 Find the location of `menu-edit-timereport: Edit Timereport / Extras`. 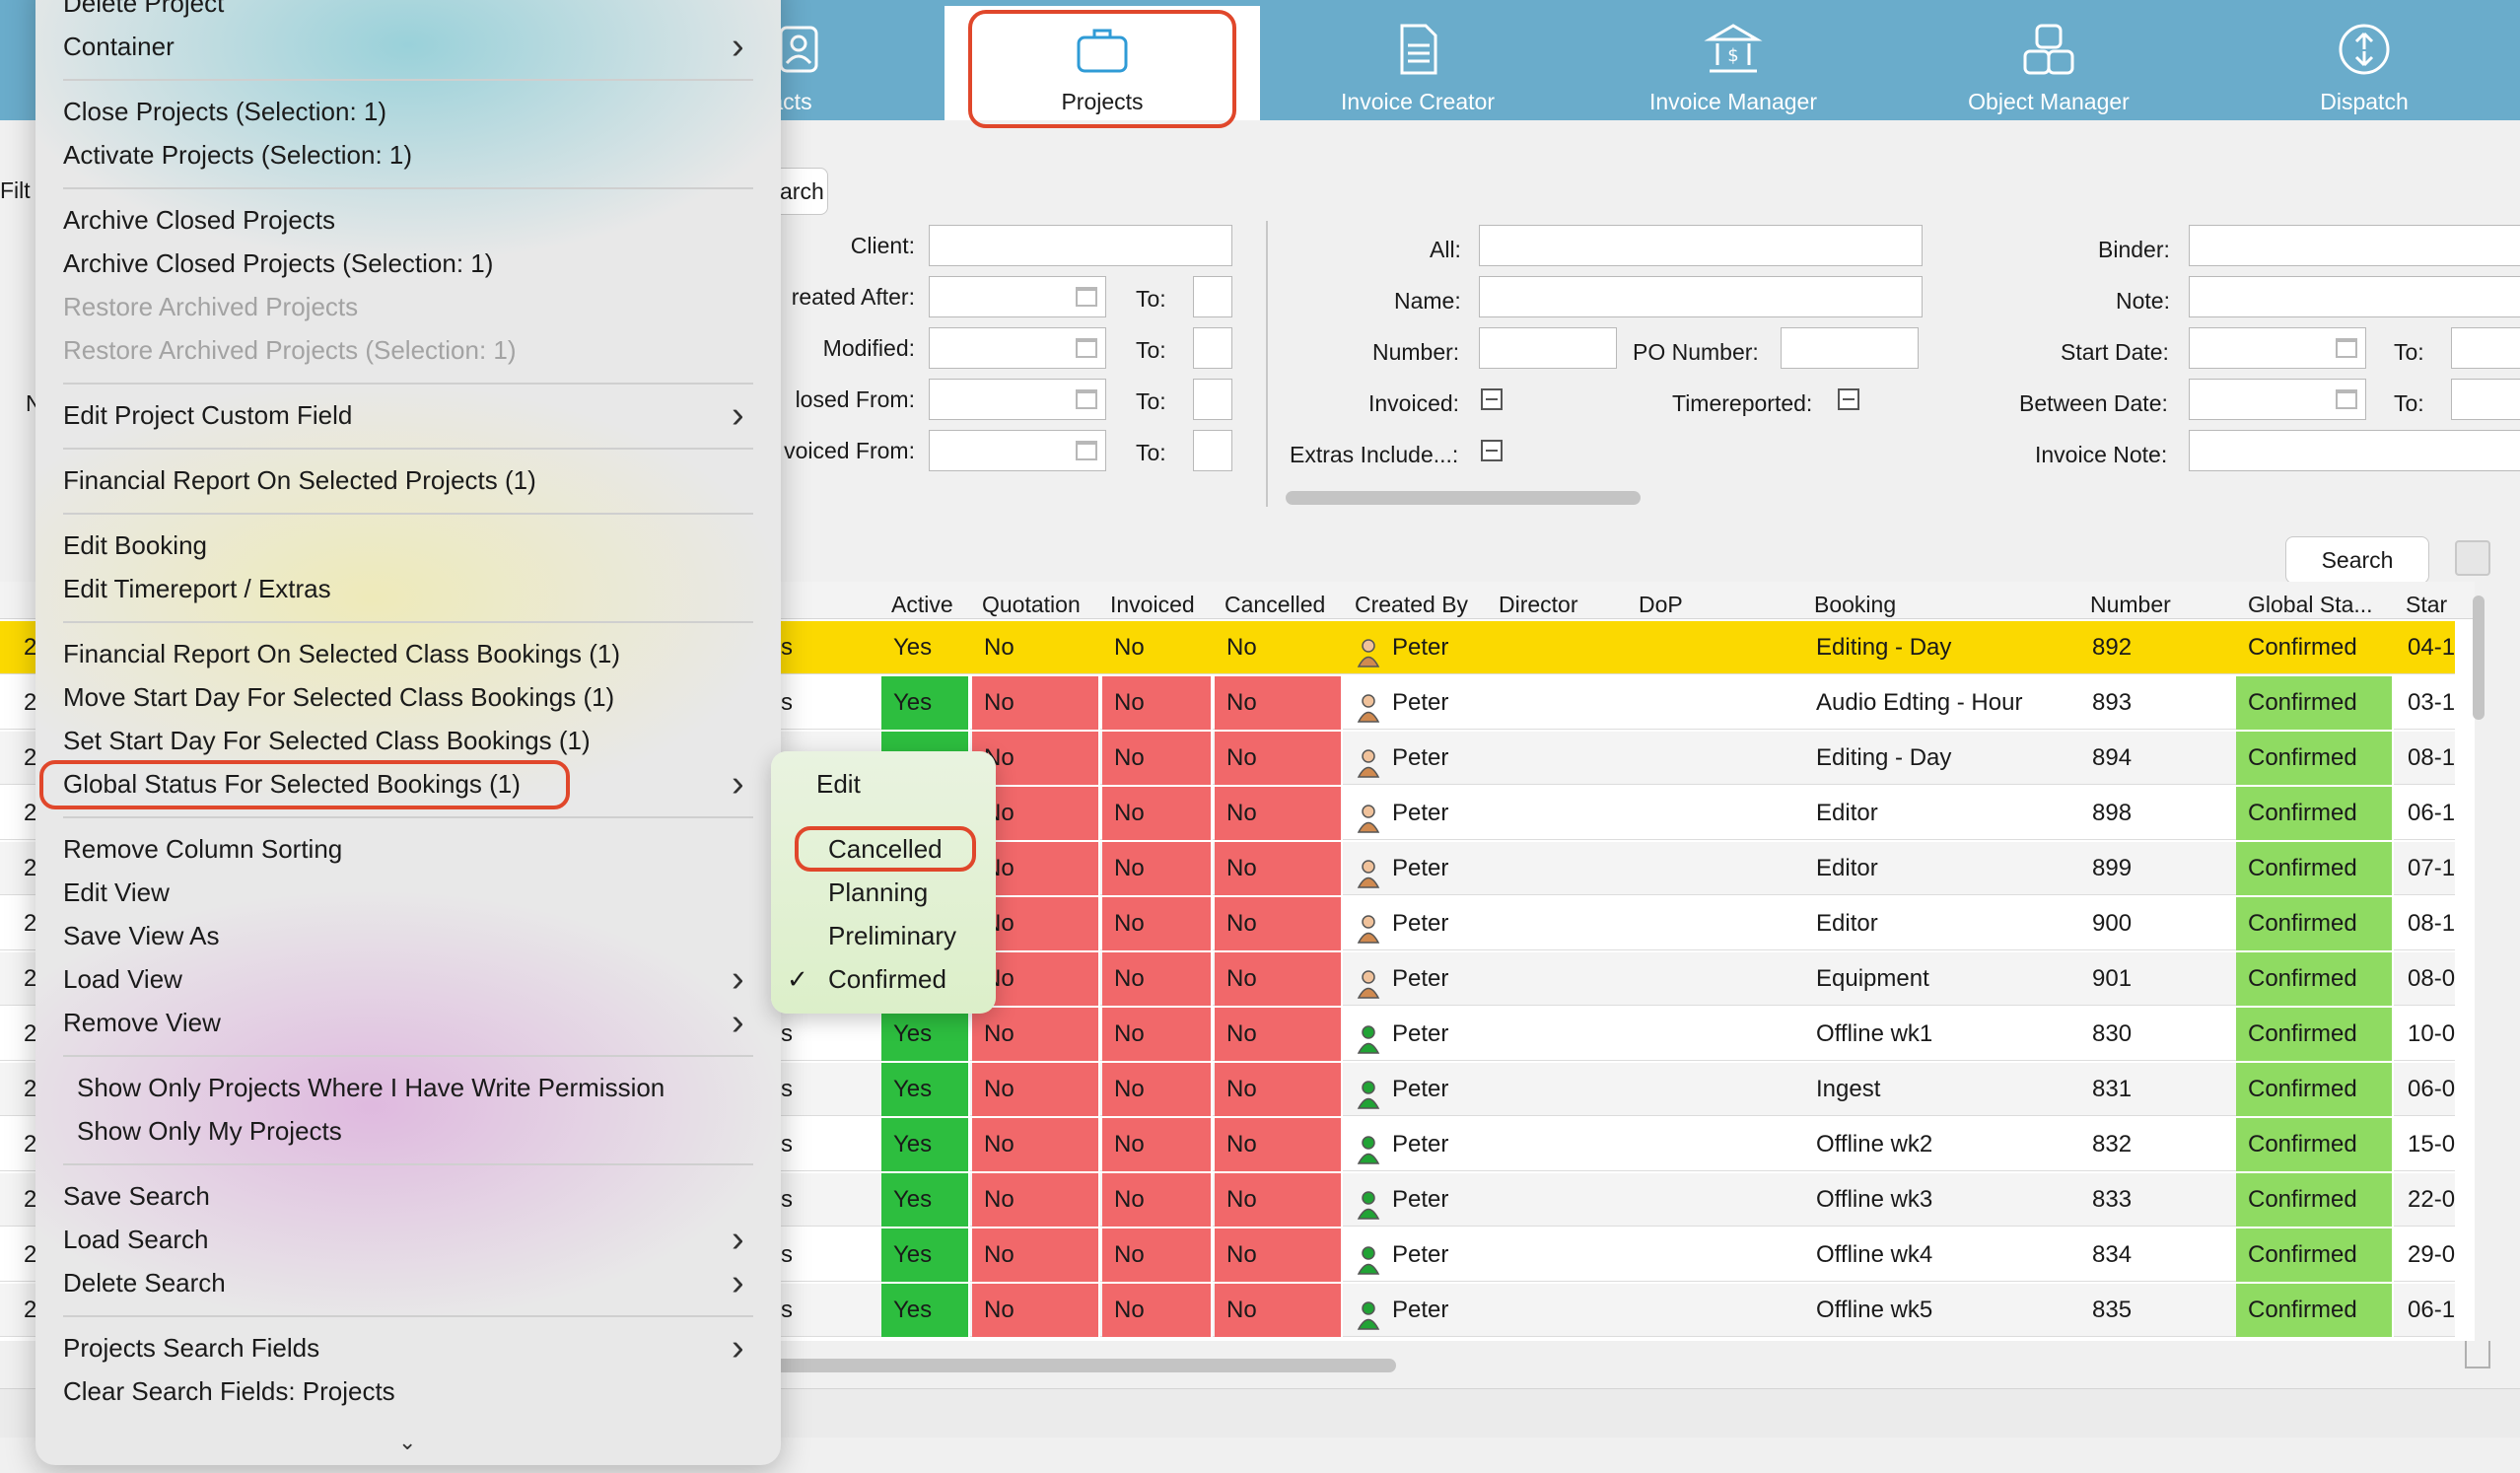

menu-edit-timereport: Edit Timereport / Extras is located at coordinates (197, 588).